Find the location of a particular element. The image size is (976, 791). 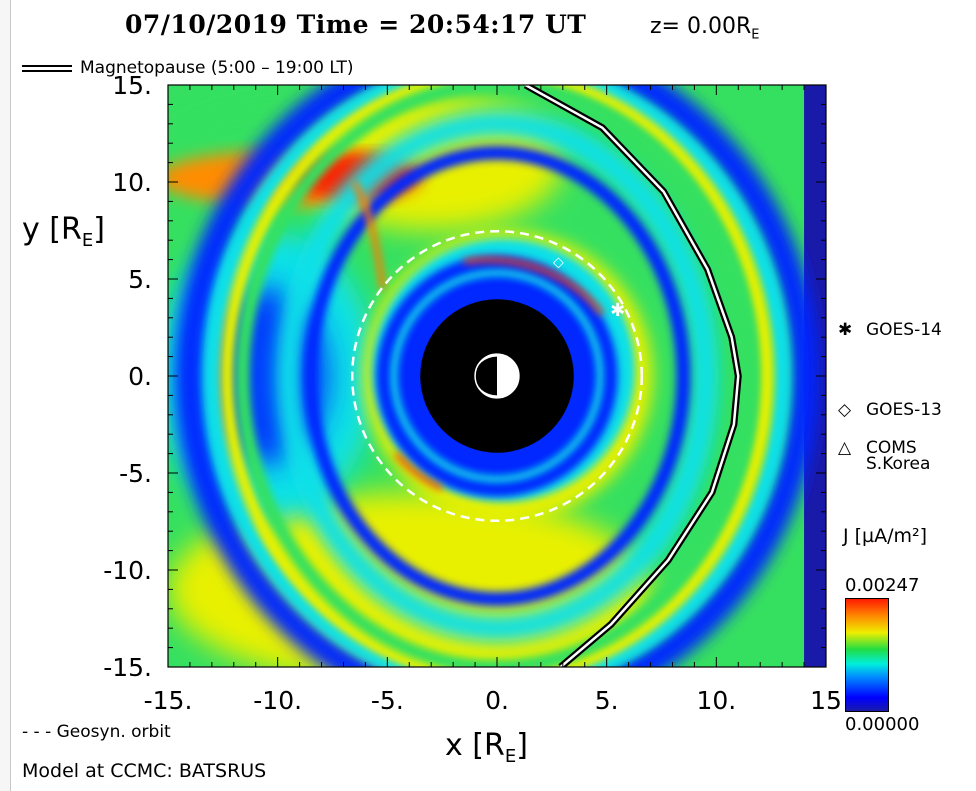

colorbar-title: J [µA/m²] is located at coordinates (885, 536).